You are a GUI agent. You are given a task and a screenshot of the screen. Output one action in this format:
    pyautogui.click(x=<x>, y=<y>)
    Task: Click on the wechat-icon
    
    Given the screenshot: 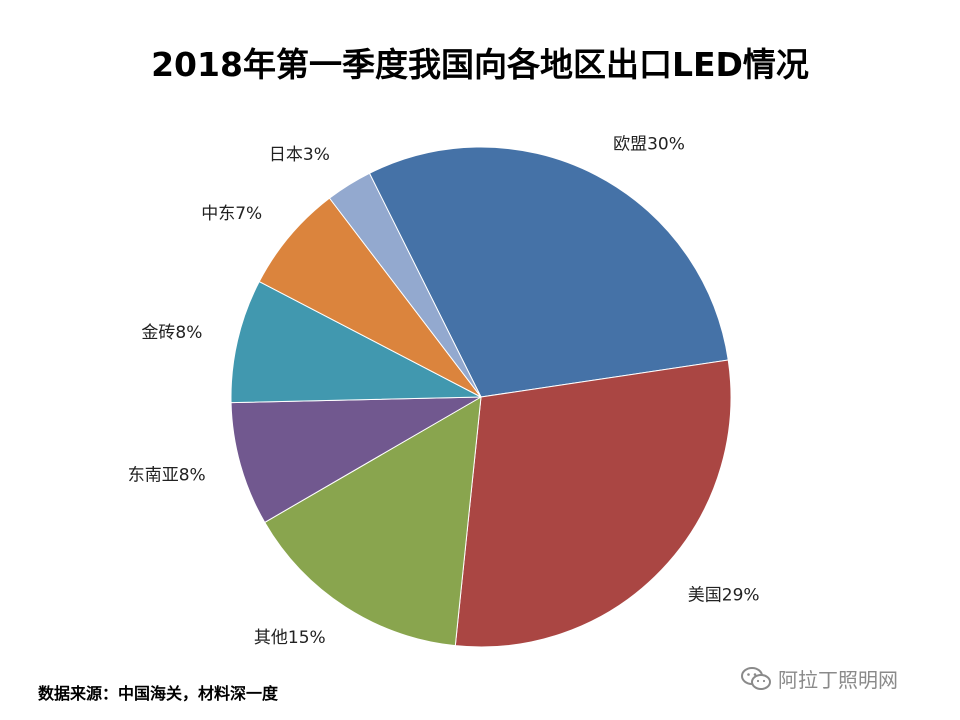 What is the action you would take?
    pyautogui.click(x=756, y=679)
    